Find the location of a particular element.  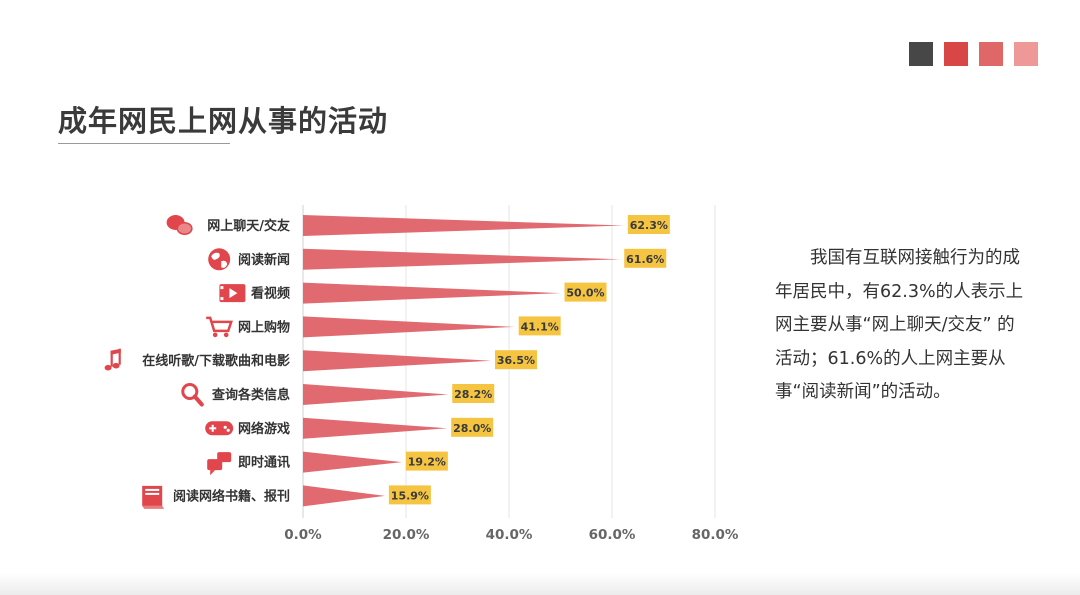

category-label: 网络游戏 is located at coordinates (264, 429).